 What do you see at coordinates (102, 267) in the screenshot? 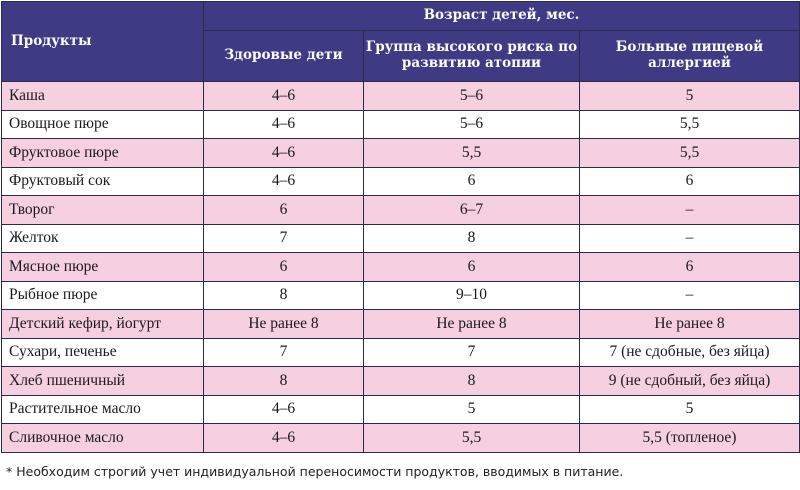
I see `product-name-cell: Мясное пюре` at bounding box center [102, 267].